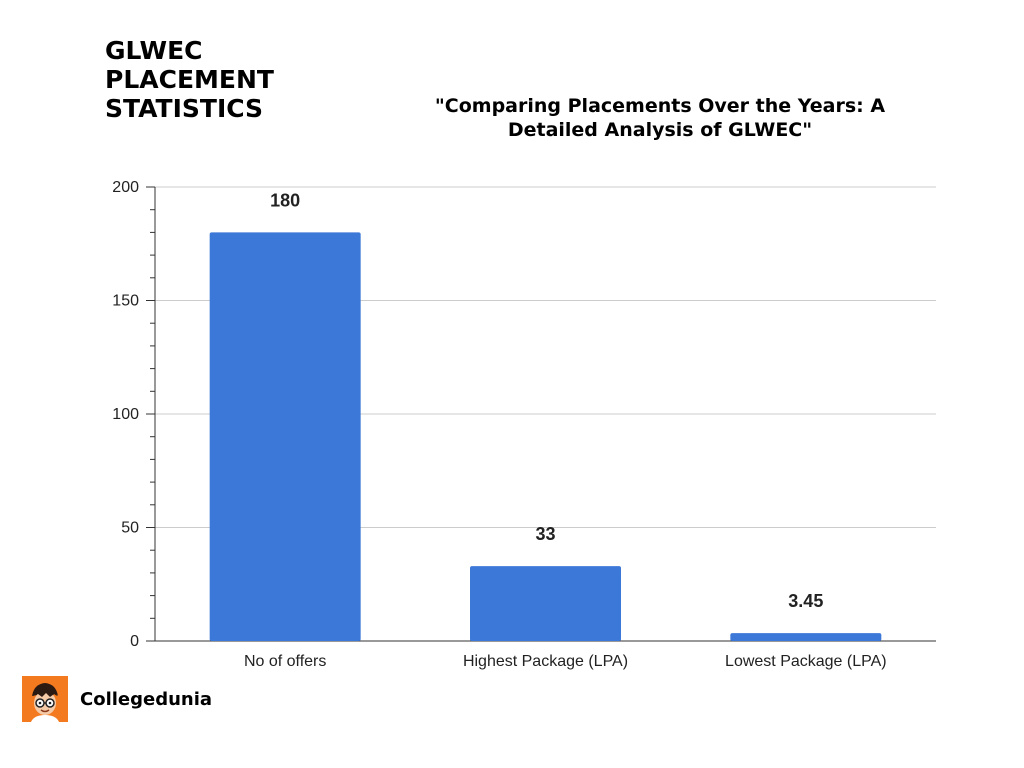 The image size is (1024, 768). I want to click on page-title-line-3: STATISTICS, so click(184, 108).